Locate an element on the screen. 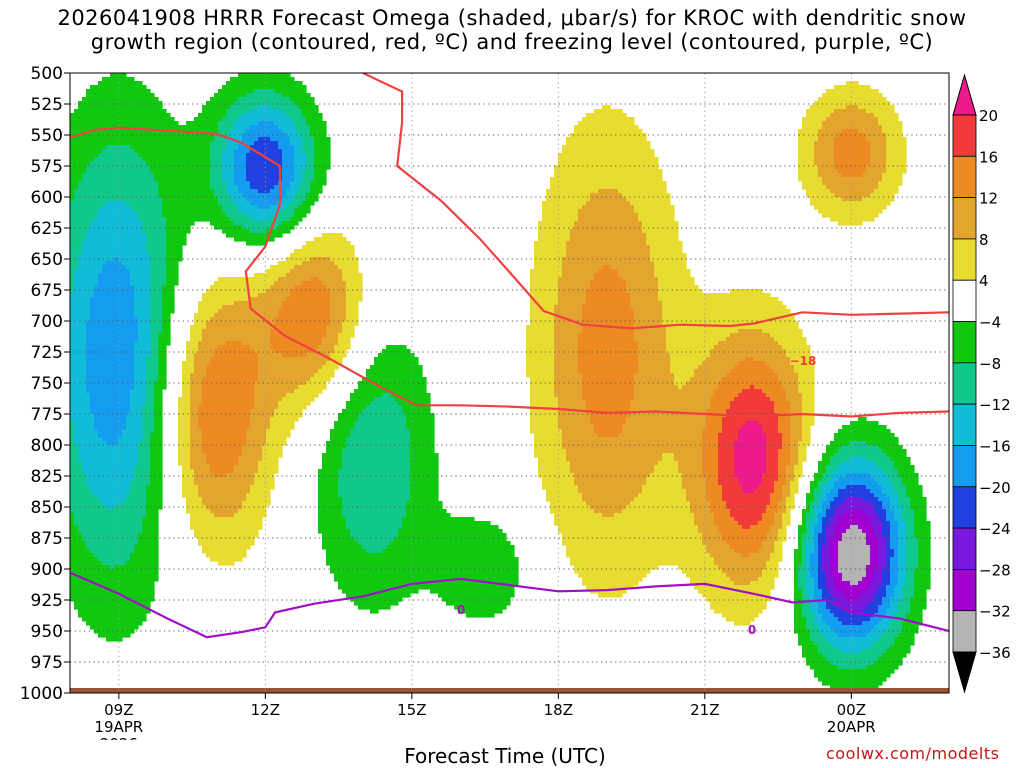 This screenshot has width=1024, height=768. credit-link: coolwx.com/modelts is located at coordinates (913, 753).